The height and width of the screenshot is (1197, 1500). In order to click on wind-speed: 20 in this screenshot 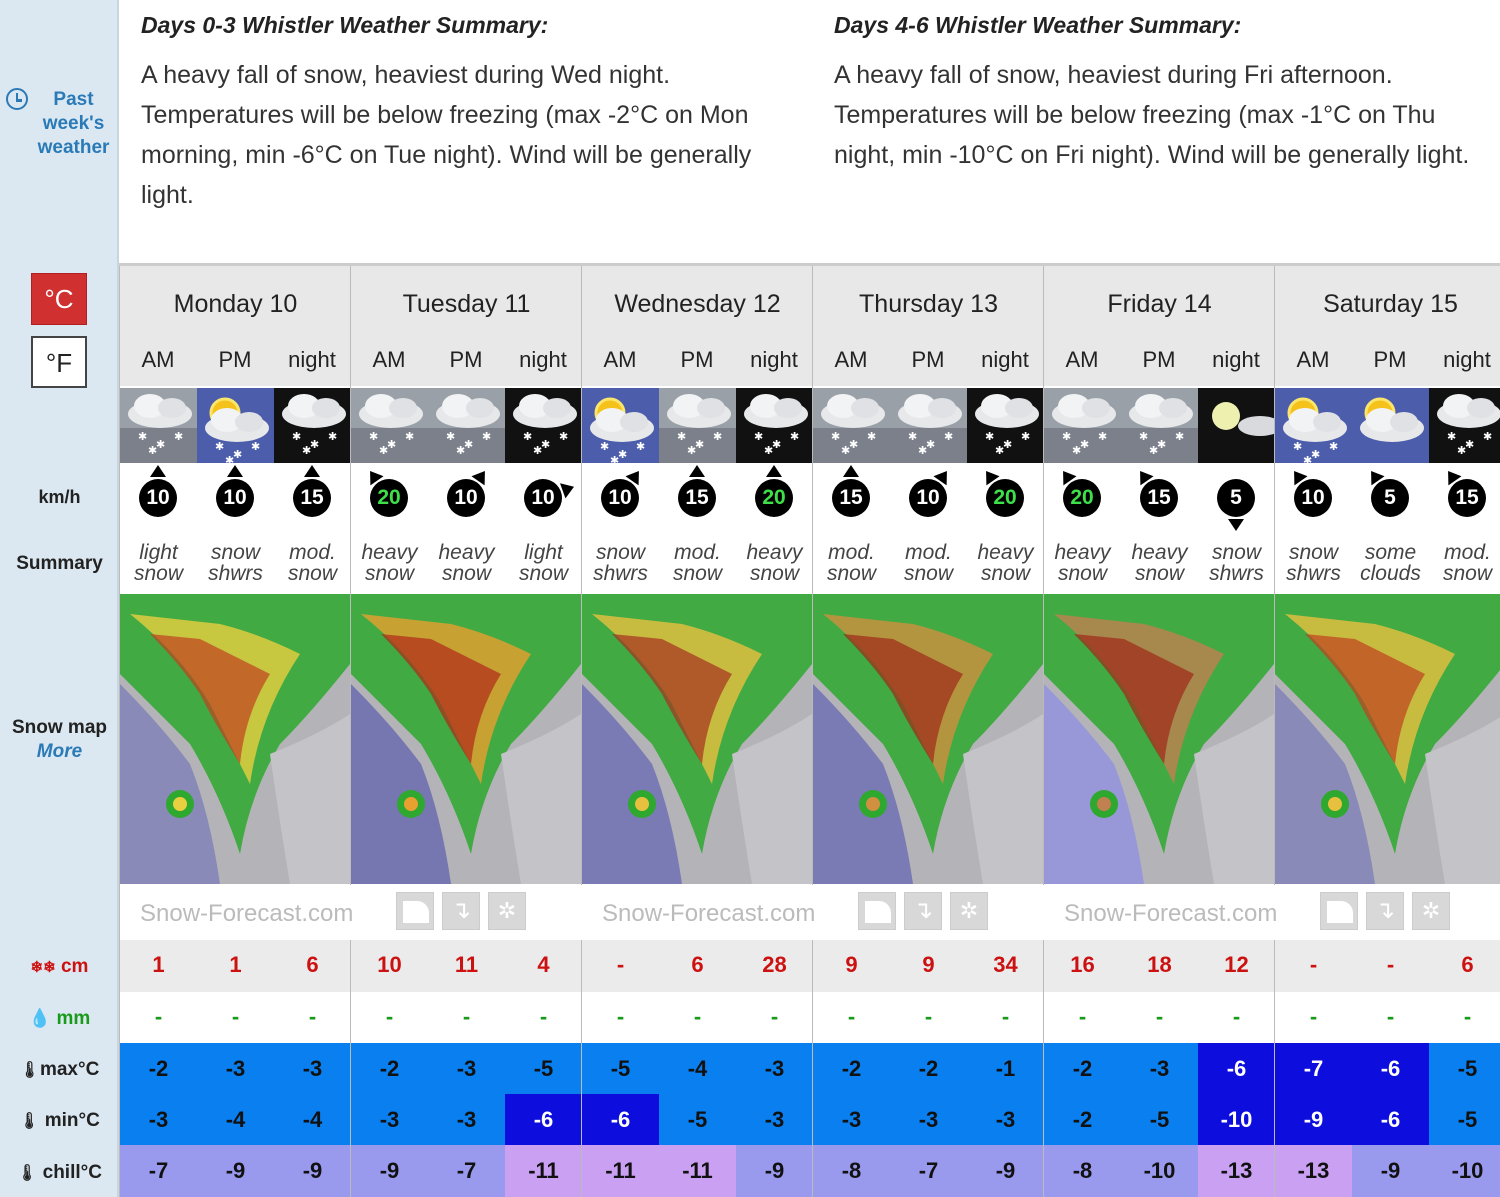, I will do `click(1082, 498)`.